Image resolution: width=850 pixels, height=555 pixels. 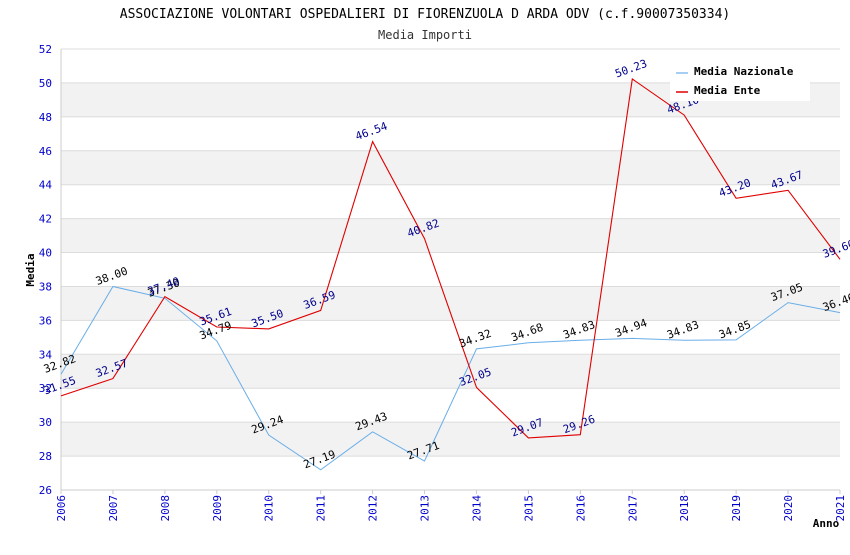 What do you see at coordinates (373, 508) in the screenshot?
I see `x-tick-label-2012: 2012` at bounding box center [373, 508].